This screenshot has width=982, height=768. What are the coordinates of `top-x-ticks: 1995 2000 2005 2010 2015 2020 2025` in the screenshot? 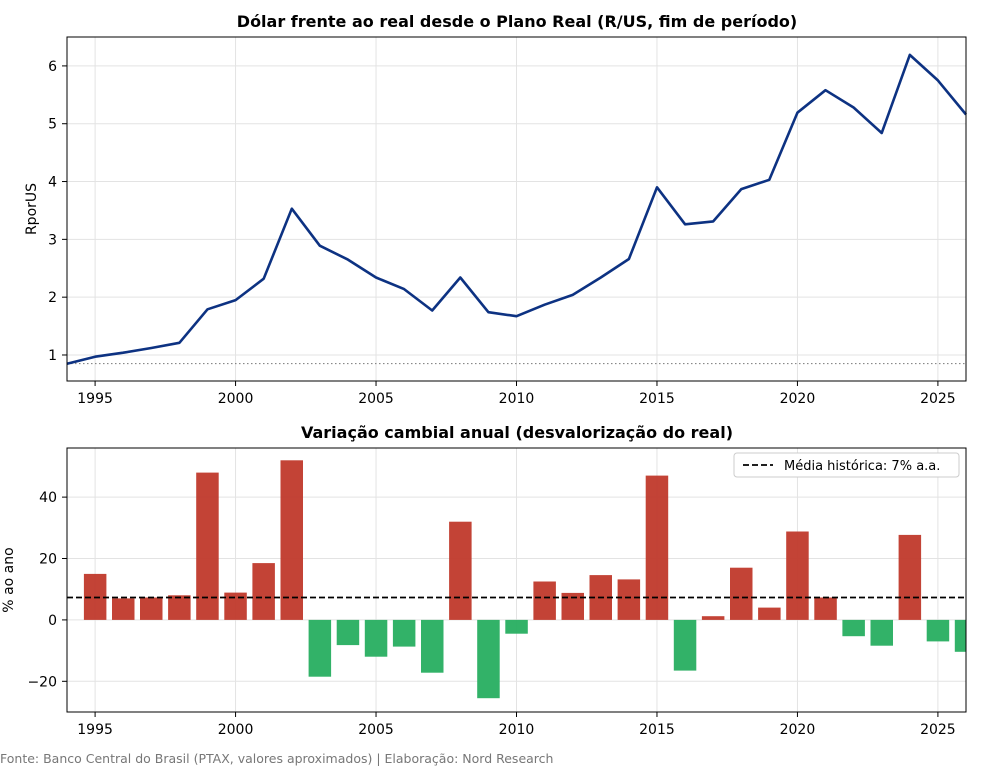 It's located at (516, 394).